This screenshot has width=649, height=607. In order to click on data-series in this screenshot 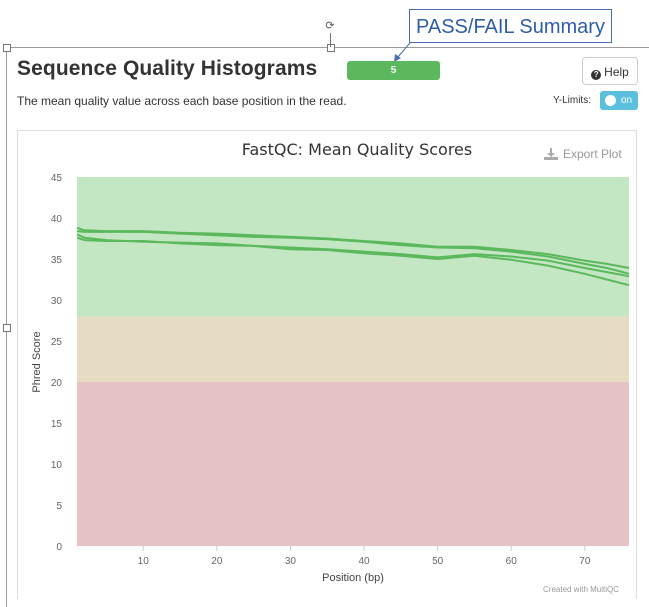, I will do `click(353, 256)`.